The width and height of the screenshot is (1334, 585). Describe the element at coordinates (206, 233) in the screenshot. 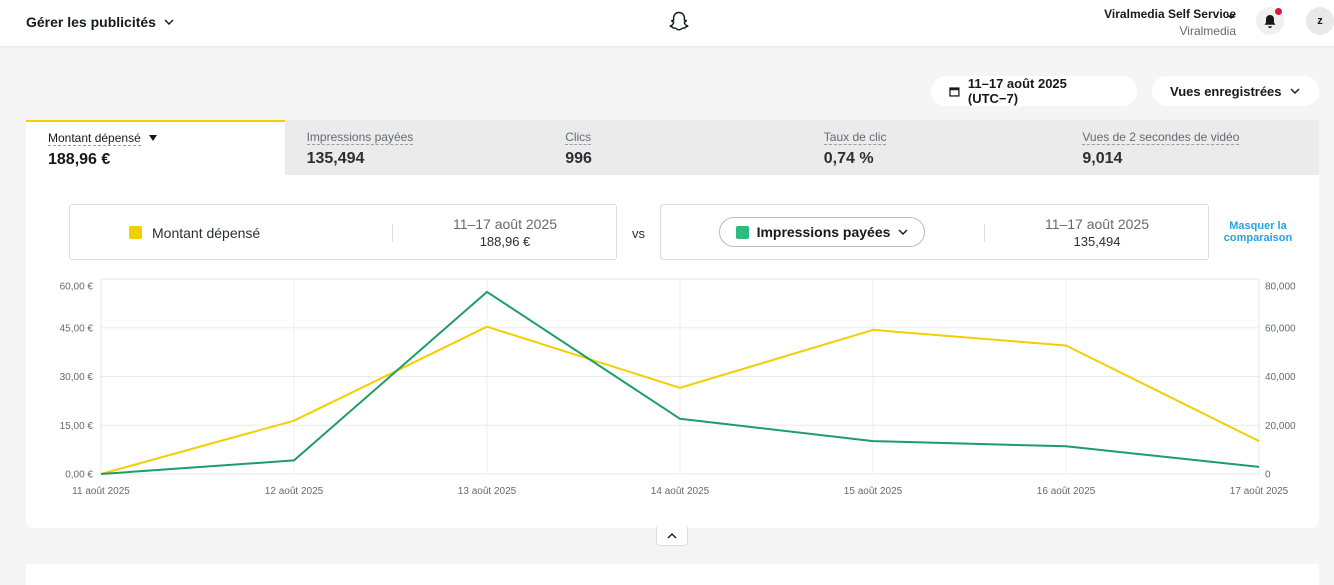

I see `compare-left-metric: Montant dépensé` at that location.